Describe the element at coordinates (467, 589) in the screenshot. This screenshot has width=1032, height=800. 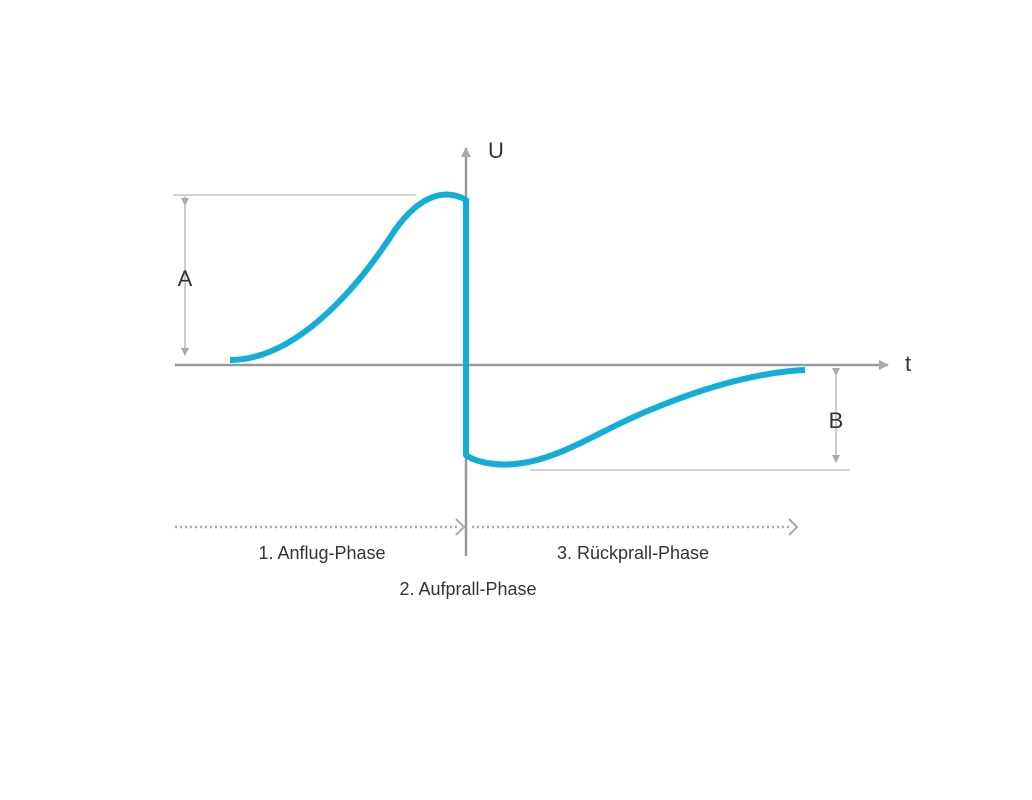
I see `phase-label: 2. Aufprall-Phase` at that location.